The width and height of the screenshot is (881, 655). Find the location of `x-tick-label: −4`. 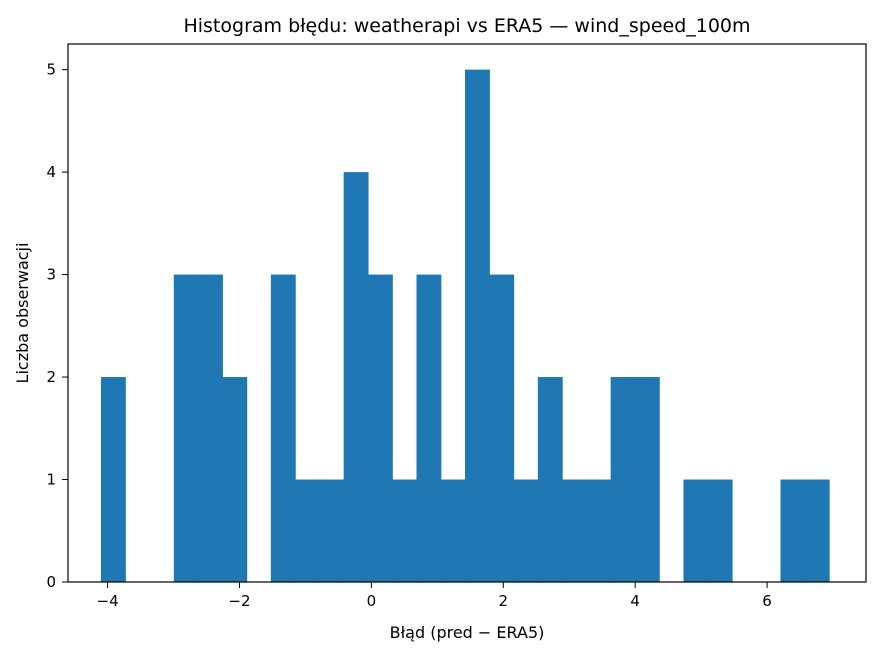

x-tick-label: −4 is located at coordinates (108, 601).